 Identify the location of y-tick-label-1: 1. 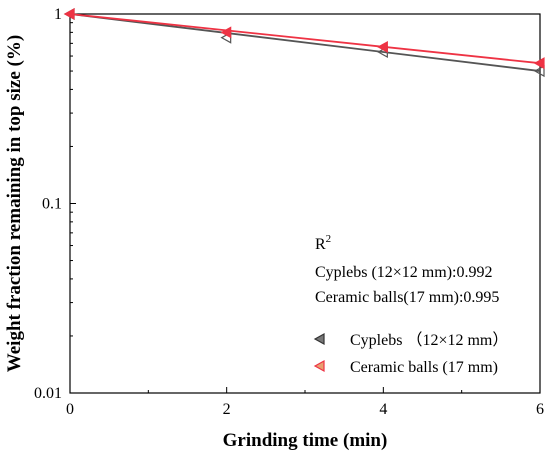
(58, 14).